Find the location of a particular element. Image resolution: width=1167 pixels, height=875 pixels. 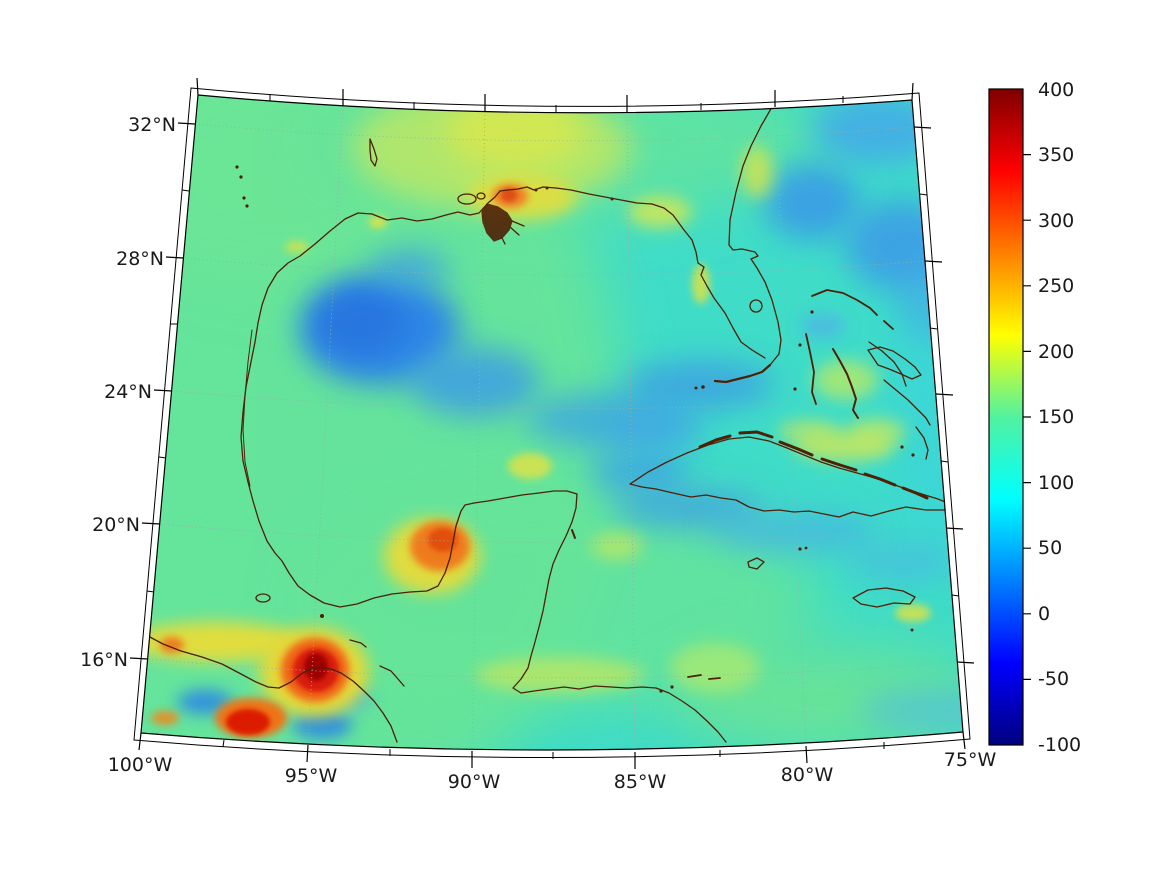

lon-tick-label: 75°W is located at coordinates (970, 760).